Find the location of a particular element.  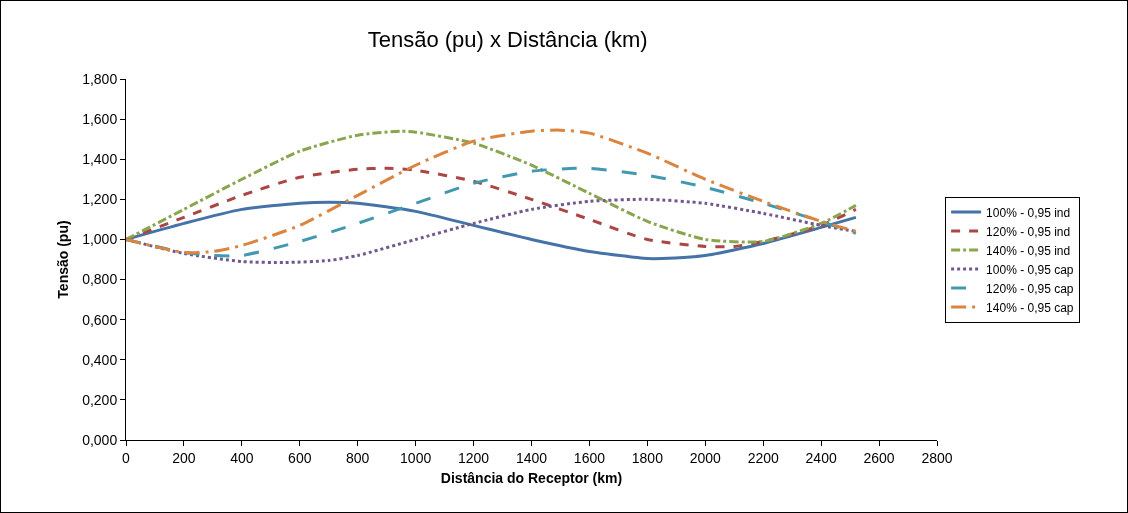

x-tick-label: 2800 is located at coordinates (937, 457).